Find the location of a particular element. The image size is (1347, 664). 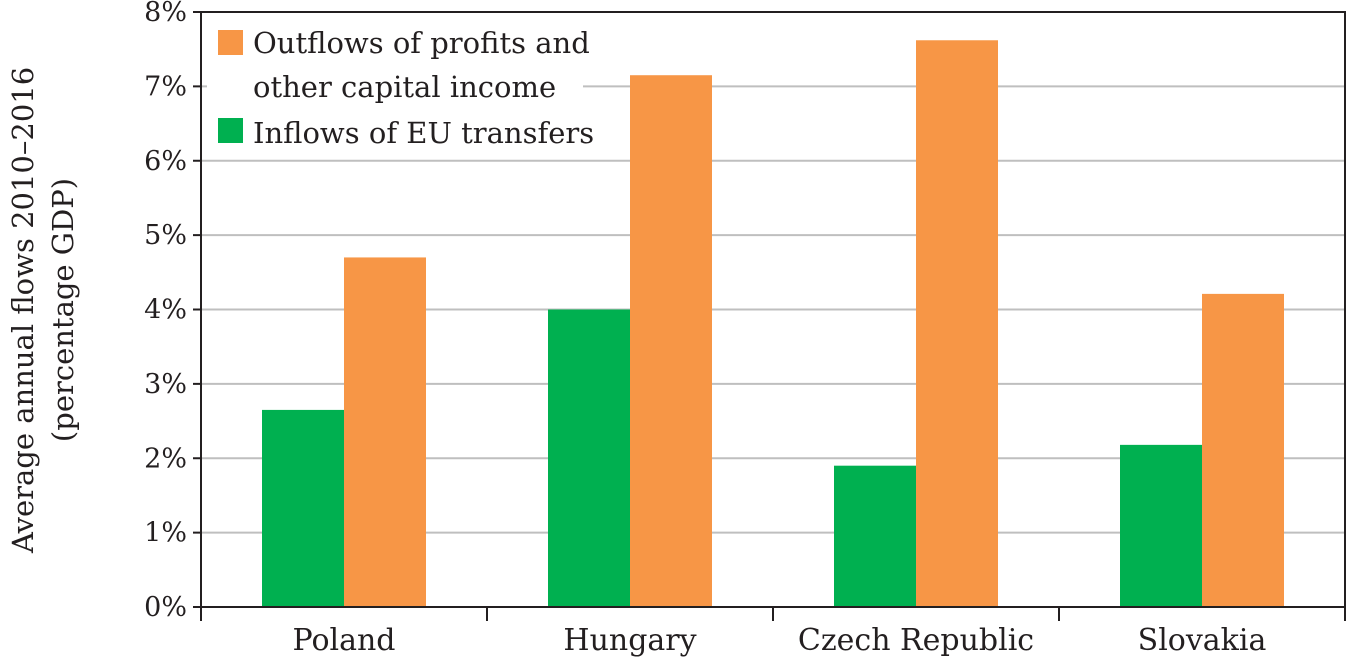

x-category-label: Slovakia is located at coordinates (1202, 640).